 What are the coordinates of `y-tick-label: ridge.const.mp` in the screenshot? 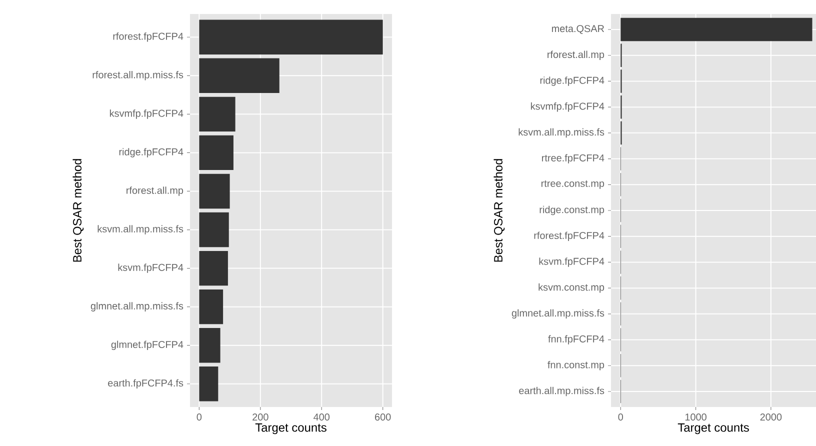 It's located at (572, 211).